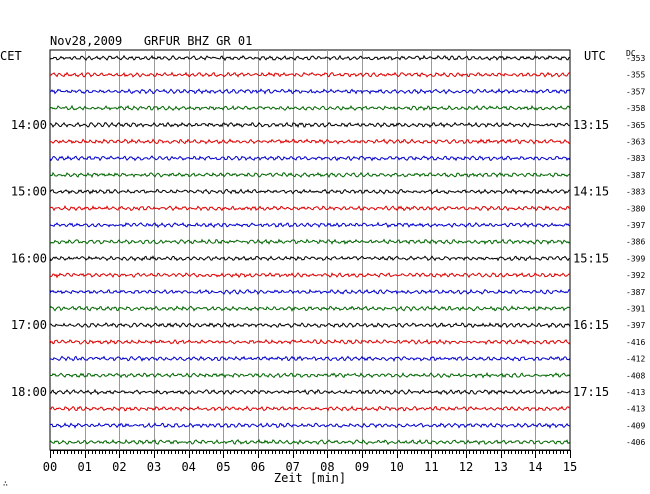  What do you see at coordinates (635, 108) in the screenshot?
I see `dc-offset-value: -358` at bounding box center [635, 108].